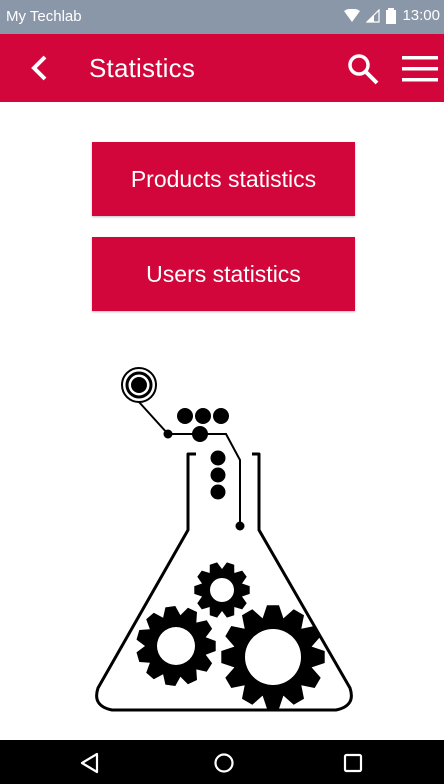 This screenshot has width=444, height=784. I want to click on status-bar: My Techlab 13:00, so click(222, 17).